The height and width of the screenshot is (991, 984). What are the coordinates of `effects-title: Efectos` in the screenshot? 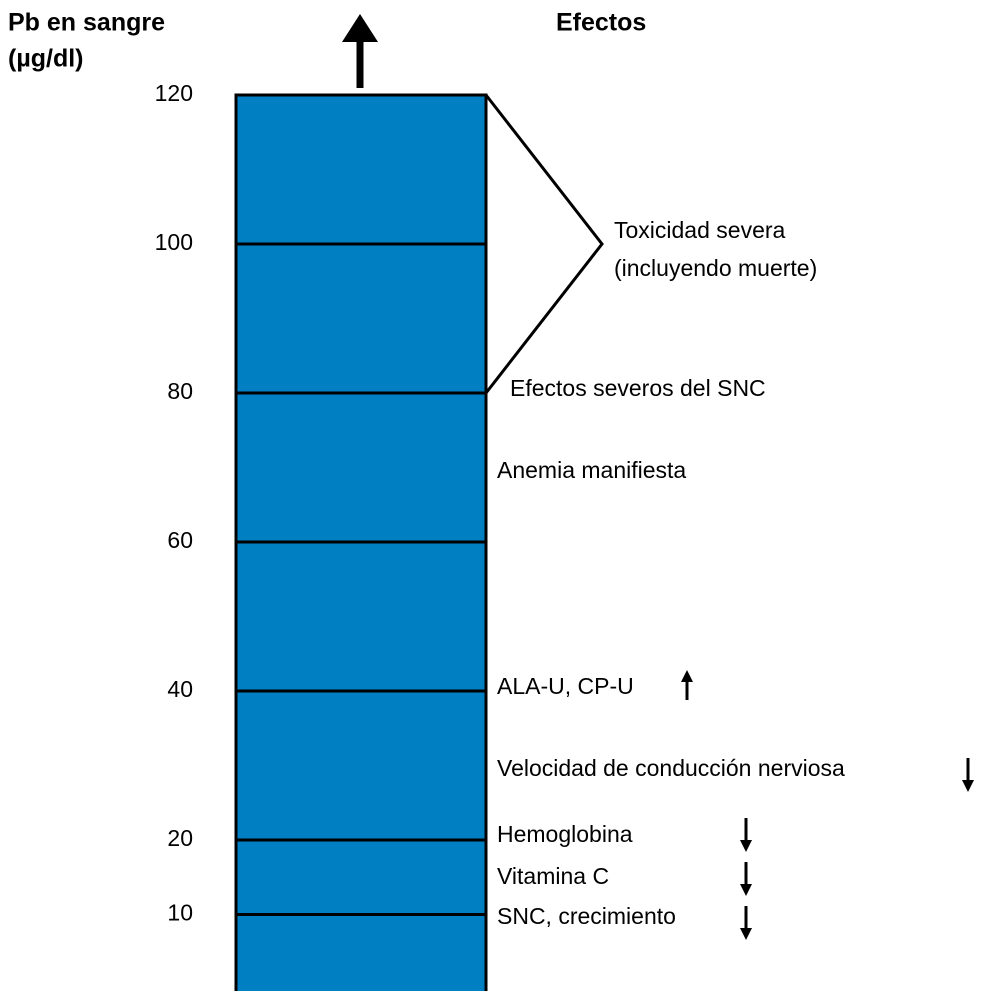 It's located at (601, 23).